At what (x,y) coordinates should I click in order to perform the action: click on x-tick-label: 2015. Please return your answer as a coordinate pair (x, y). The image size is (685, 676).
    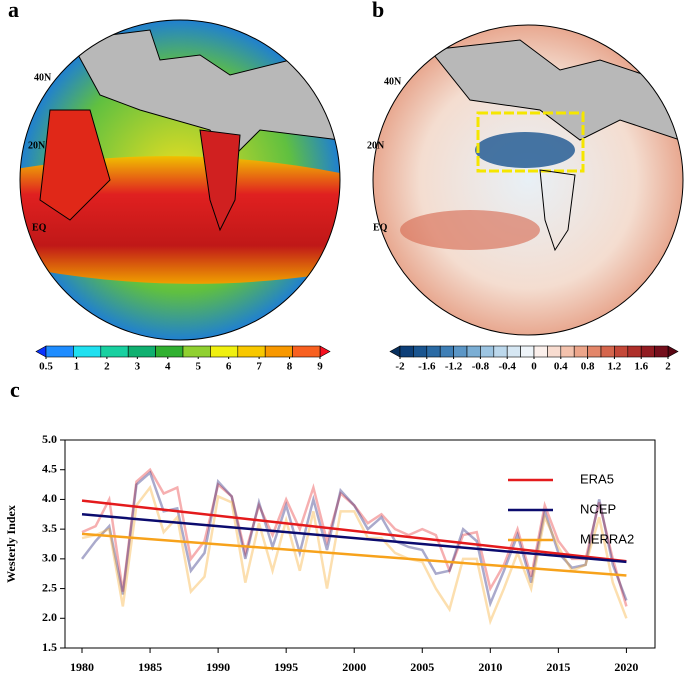
    Looking at the image, I should click on (558, 667).